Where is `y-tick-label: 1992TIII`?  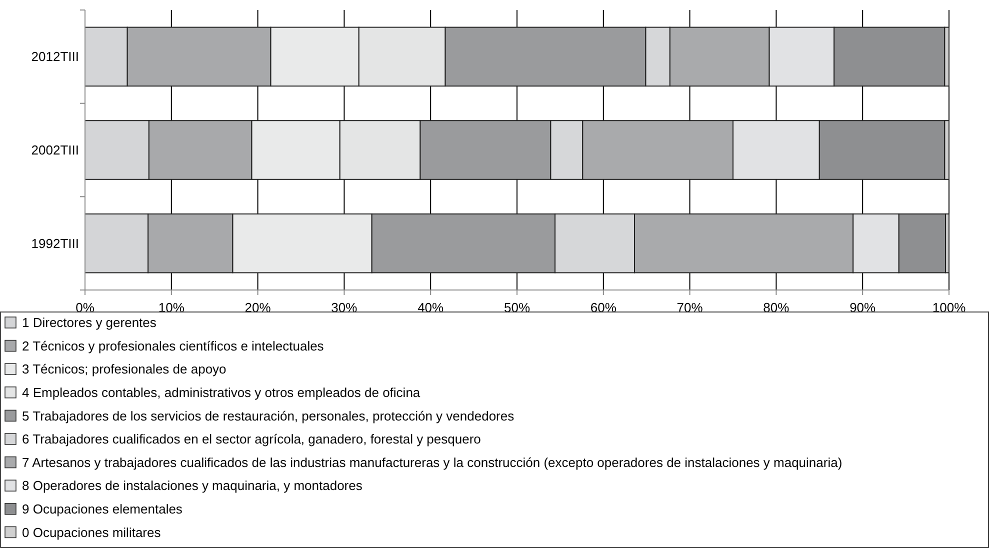 y-tick-label: 1992TIII is located at coordinates (55, 243).